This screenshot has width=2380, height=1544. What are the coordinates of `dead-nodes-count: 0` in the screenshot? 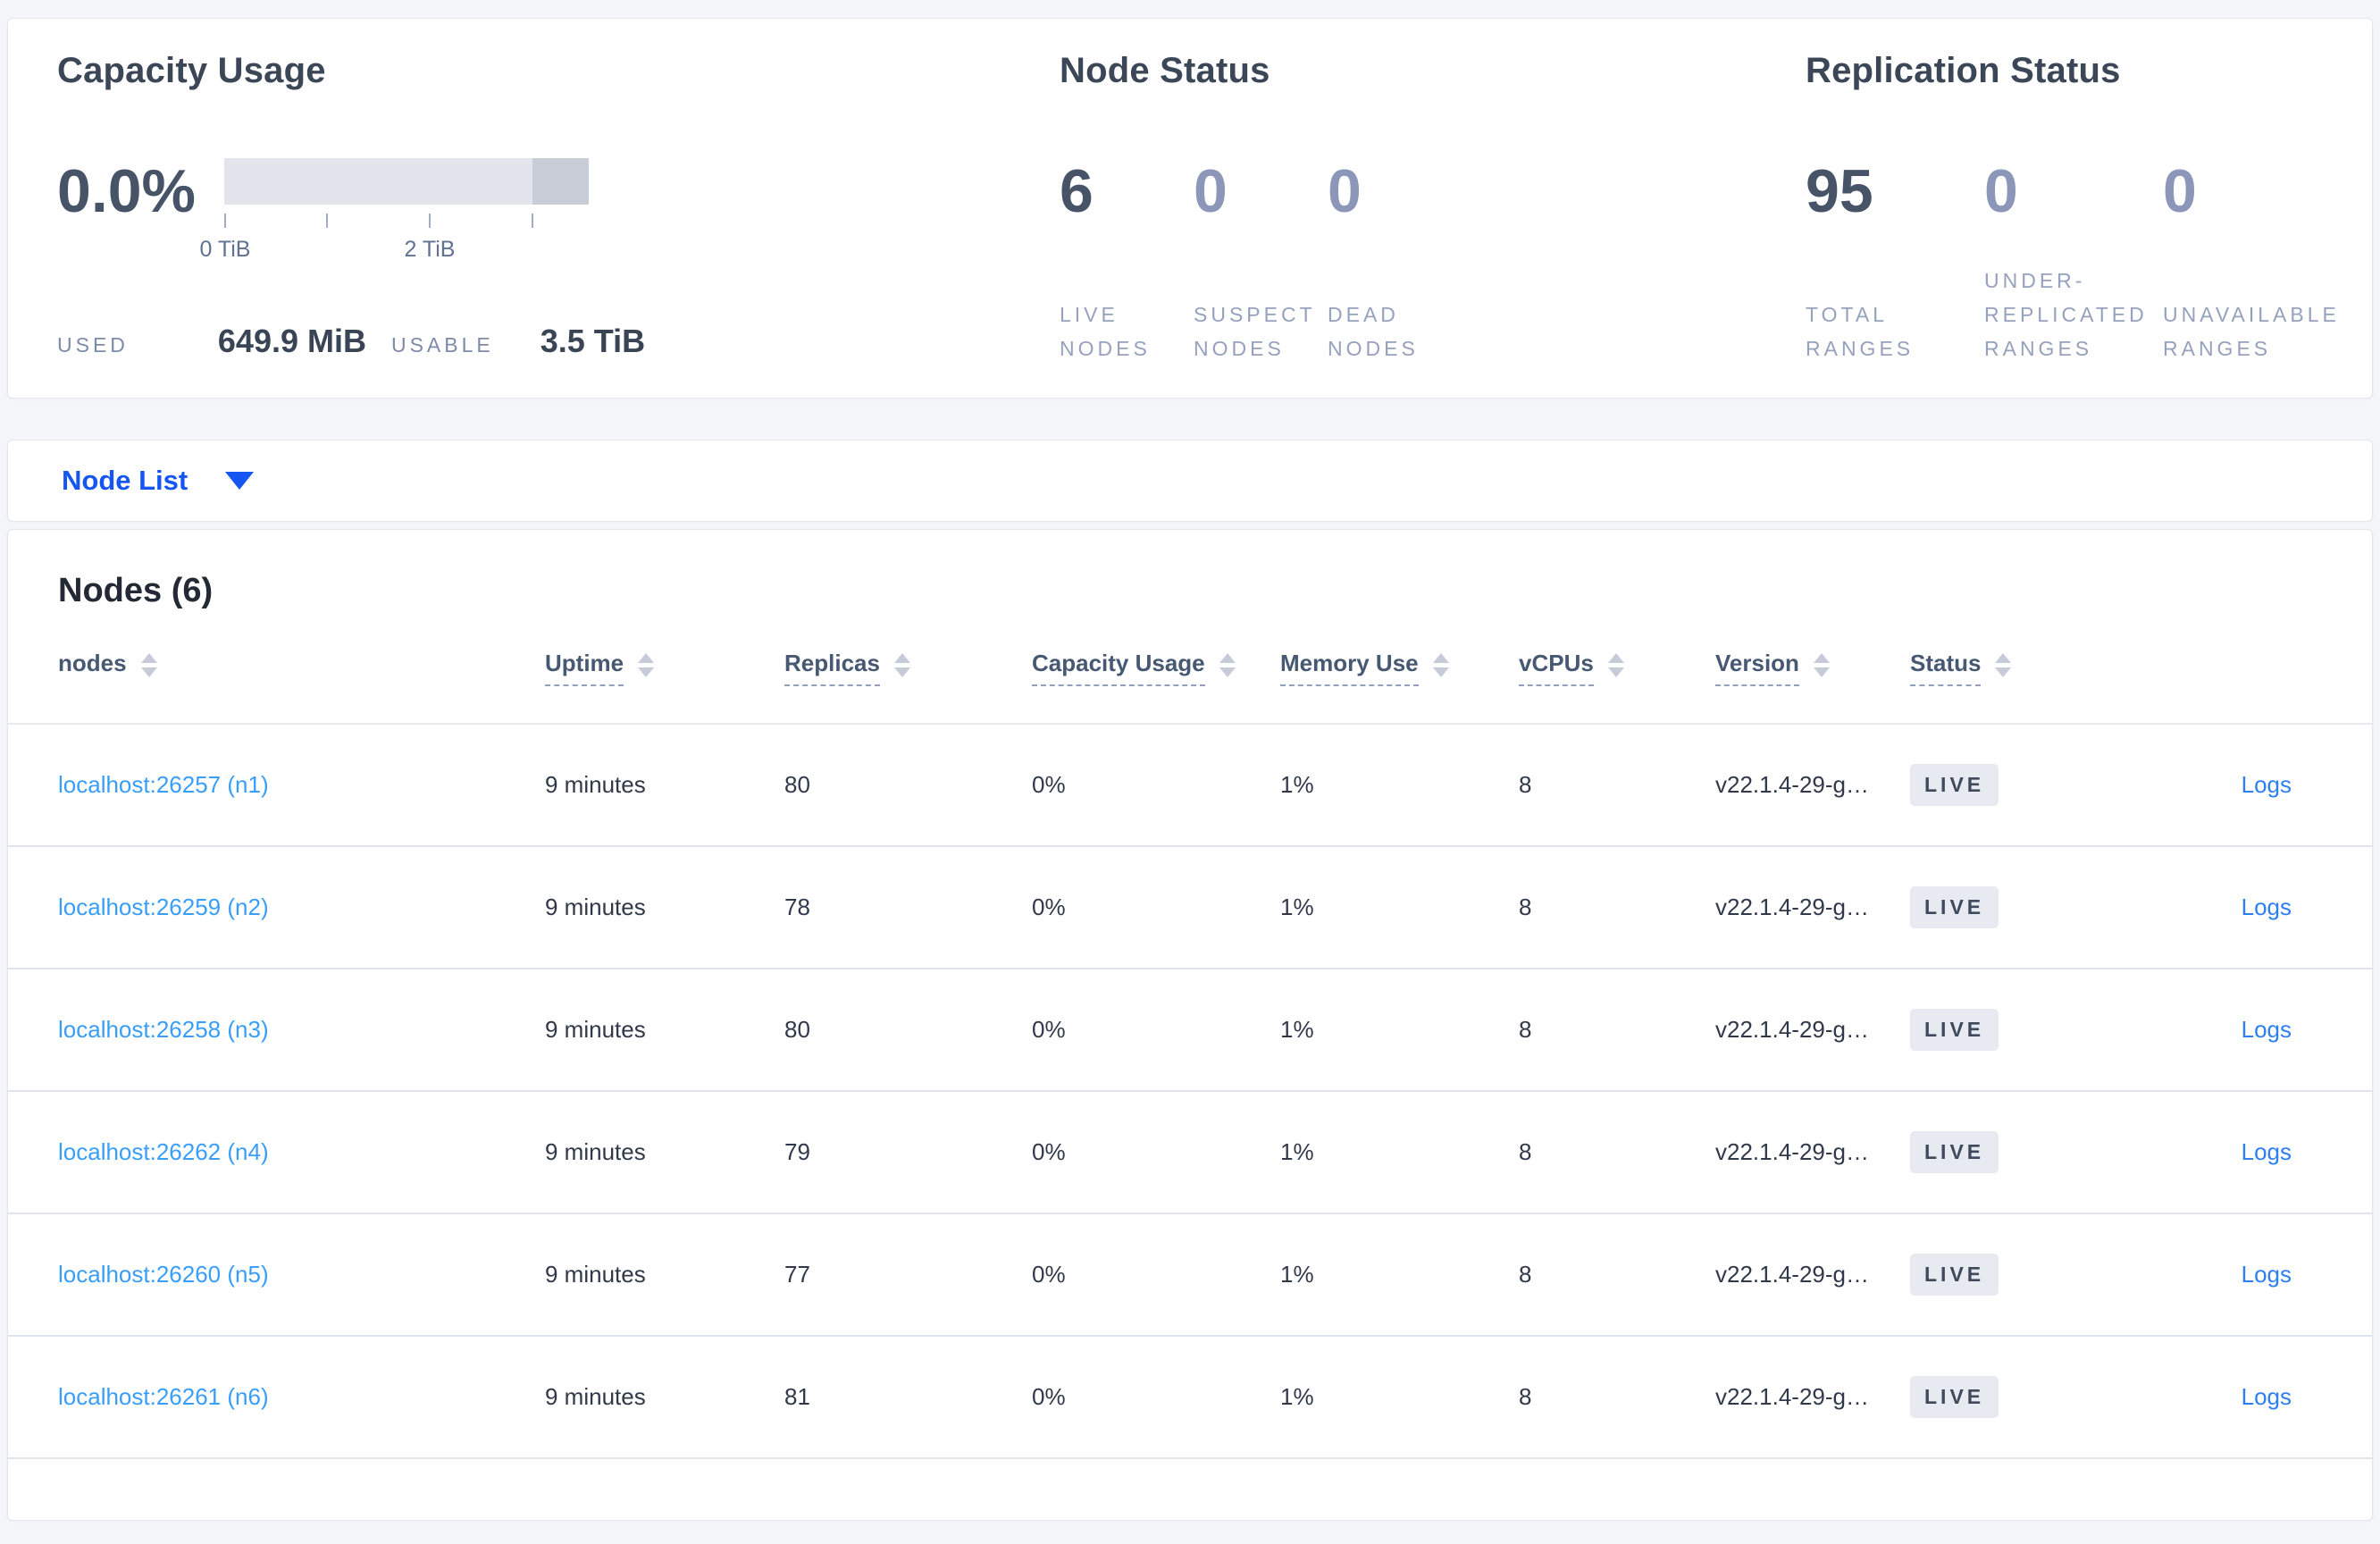 It's located at (1345, 191).